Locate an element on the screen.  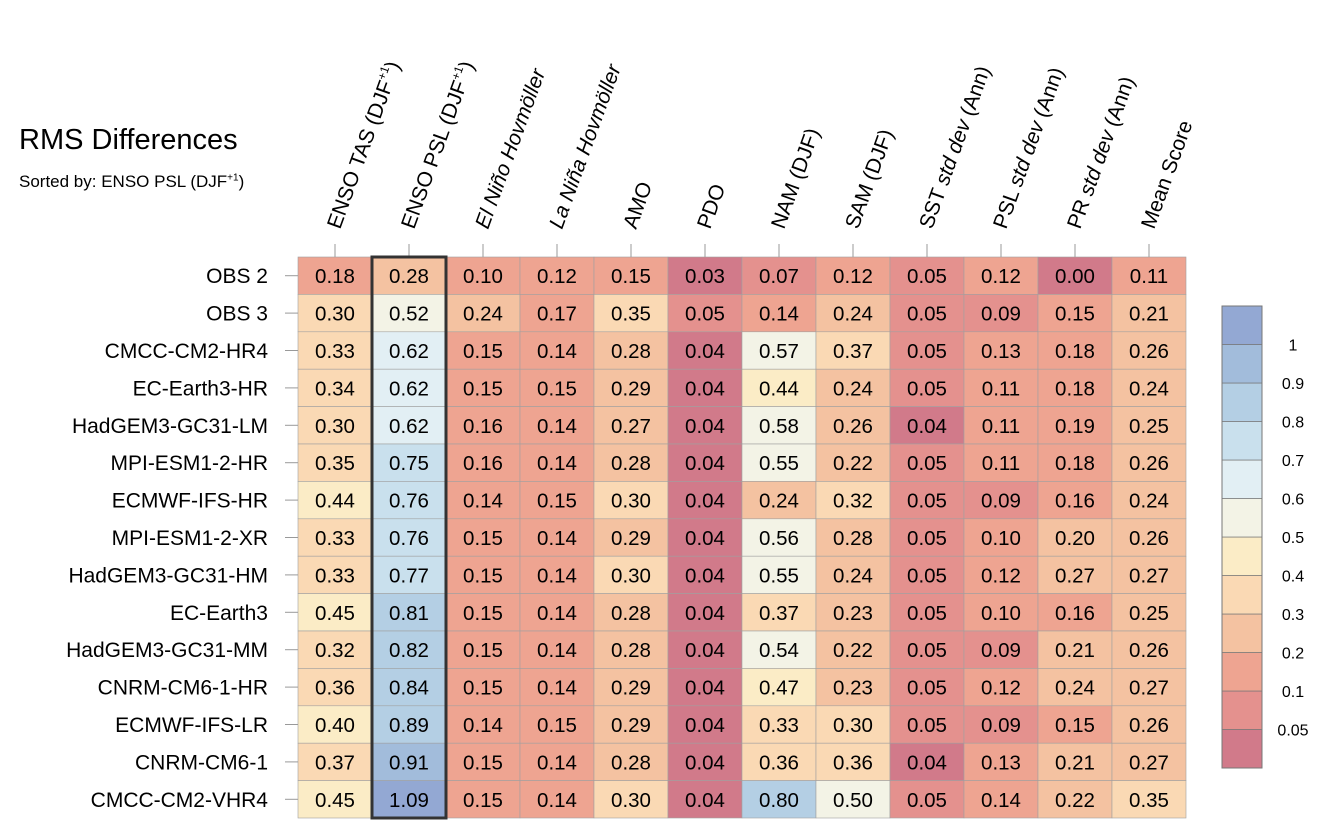
cell-value-label: 0.44 is located at coordinates (779, 388).